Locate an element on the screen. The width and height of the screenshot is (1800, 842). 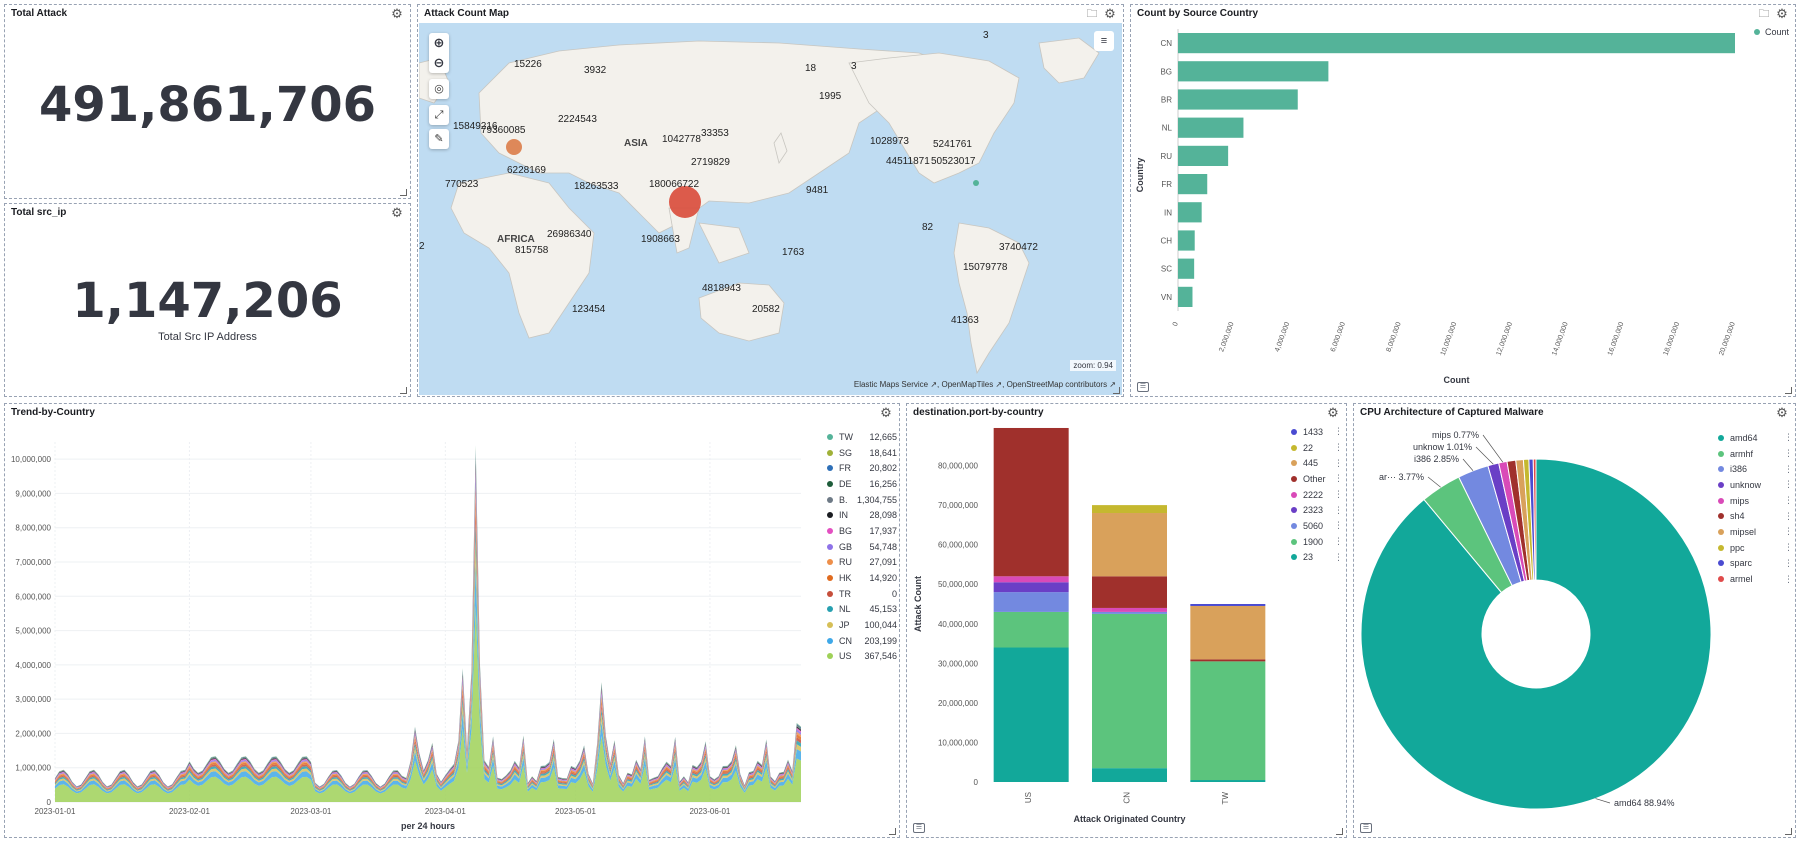
folder-icon: 🗀 is located at coordinates (1764, 14).